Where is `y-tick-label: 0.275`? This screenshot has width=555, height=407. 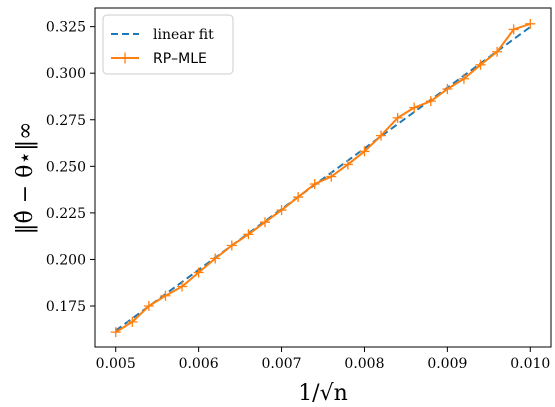
y-tick-label: 0.275 is located at coordinates (66, 121).